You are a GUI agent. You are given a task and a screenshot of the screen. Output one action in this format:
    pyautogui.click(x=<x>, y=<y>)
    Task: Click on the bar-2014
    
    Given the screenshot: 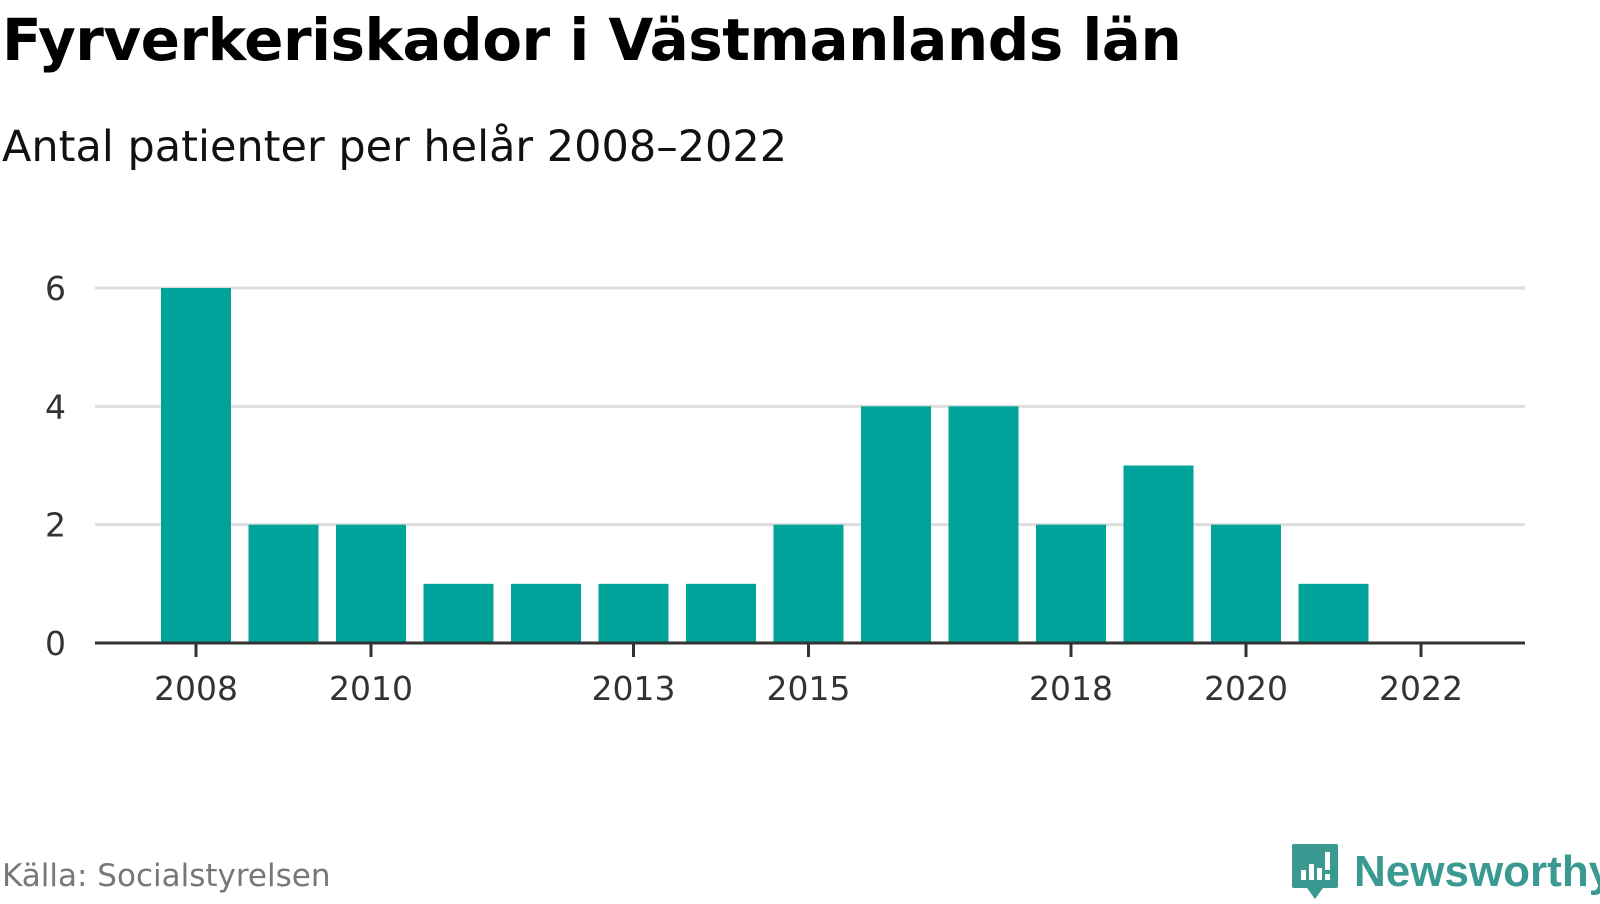 What is the action you would take?
    pyautogui.click(x=721, y=613)
    